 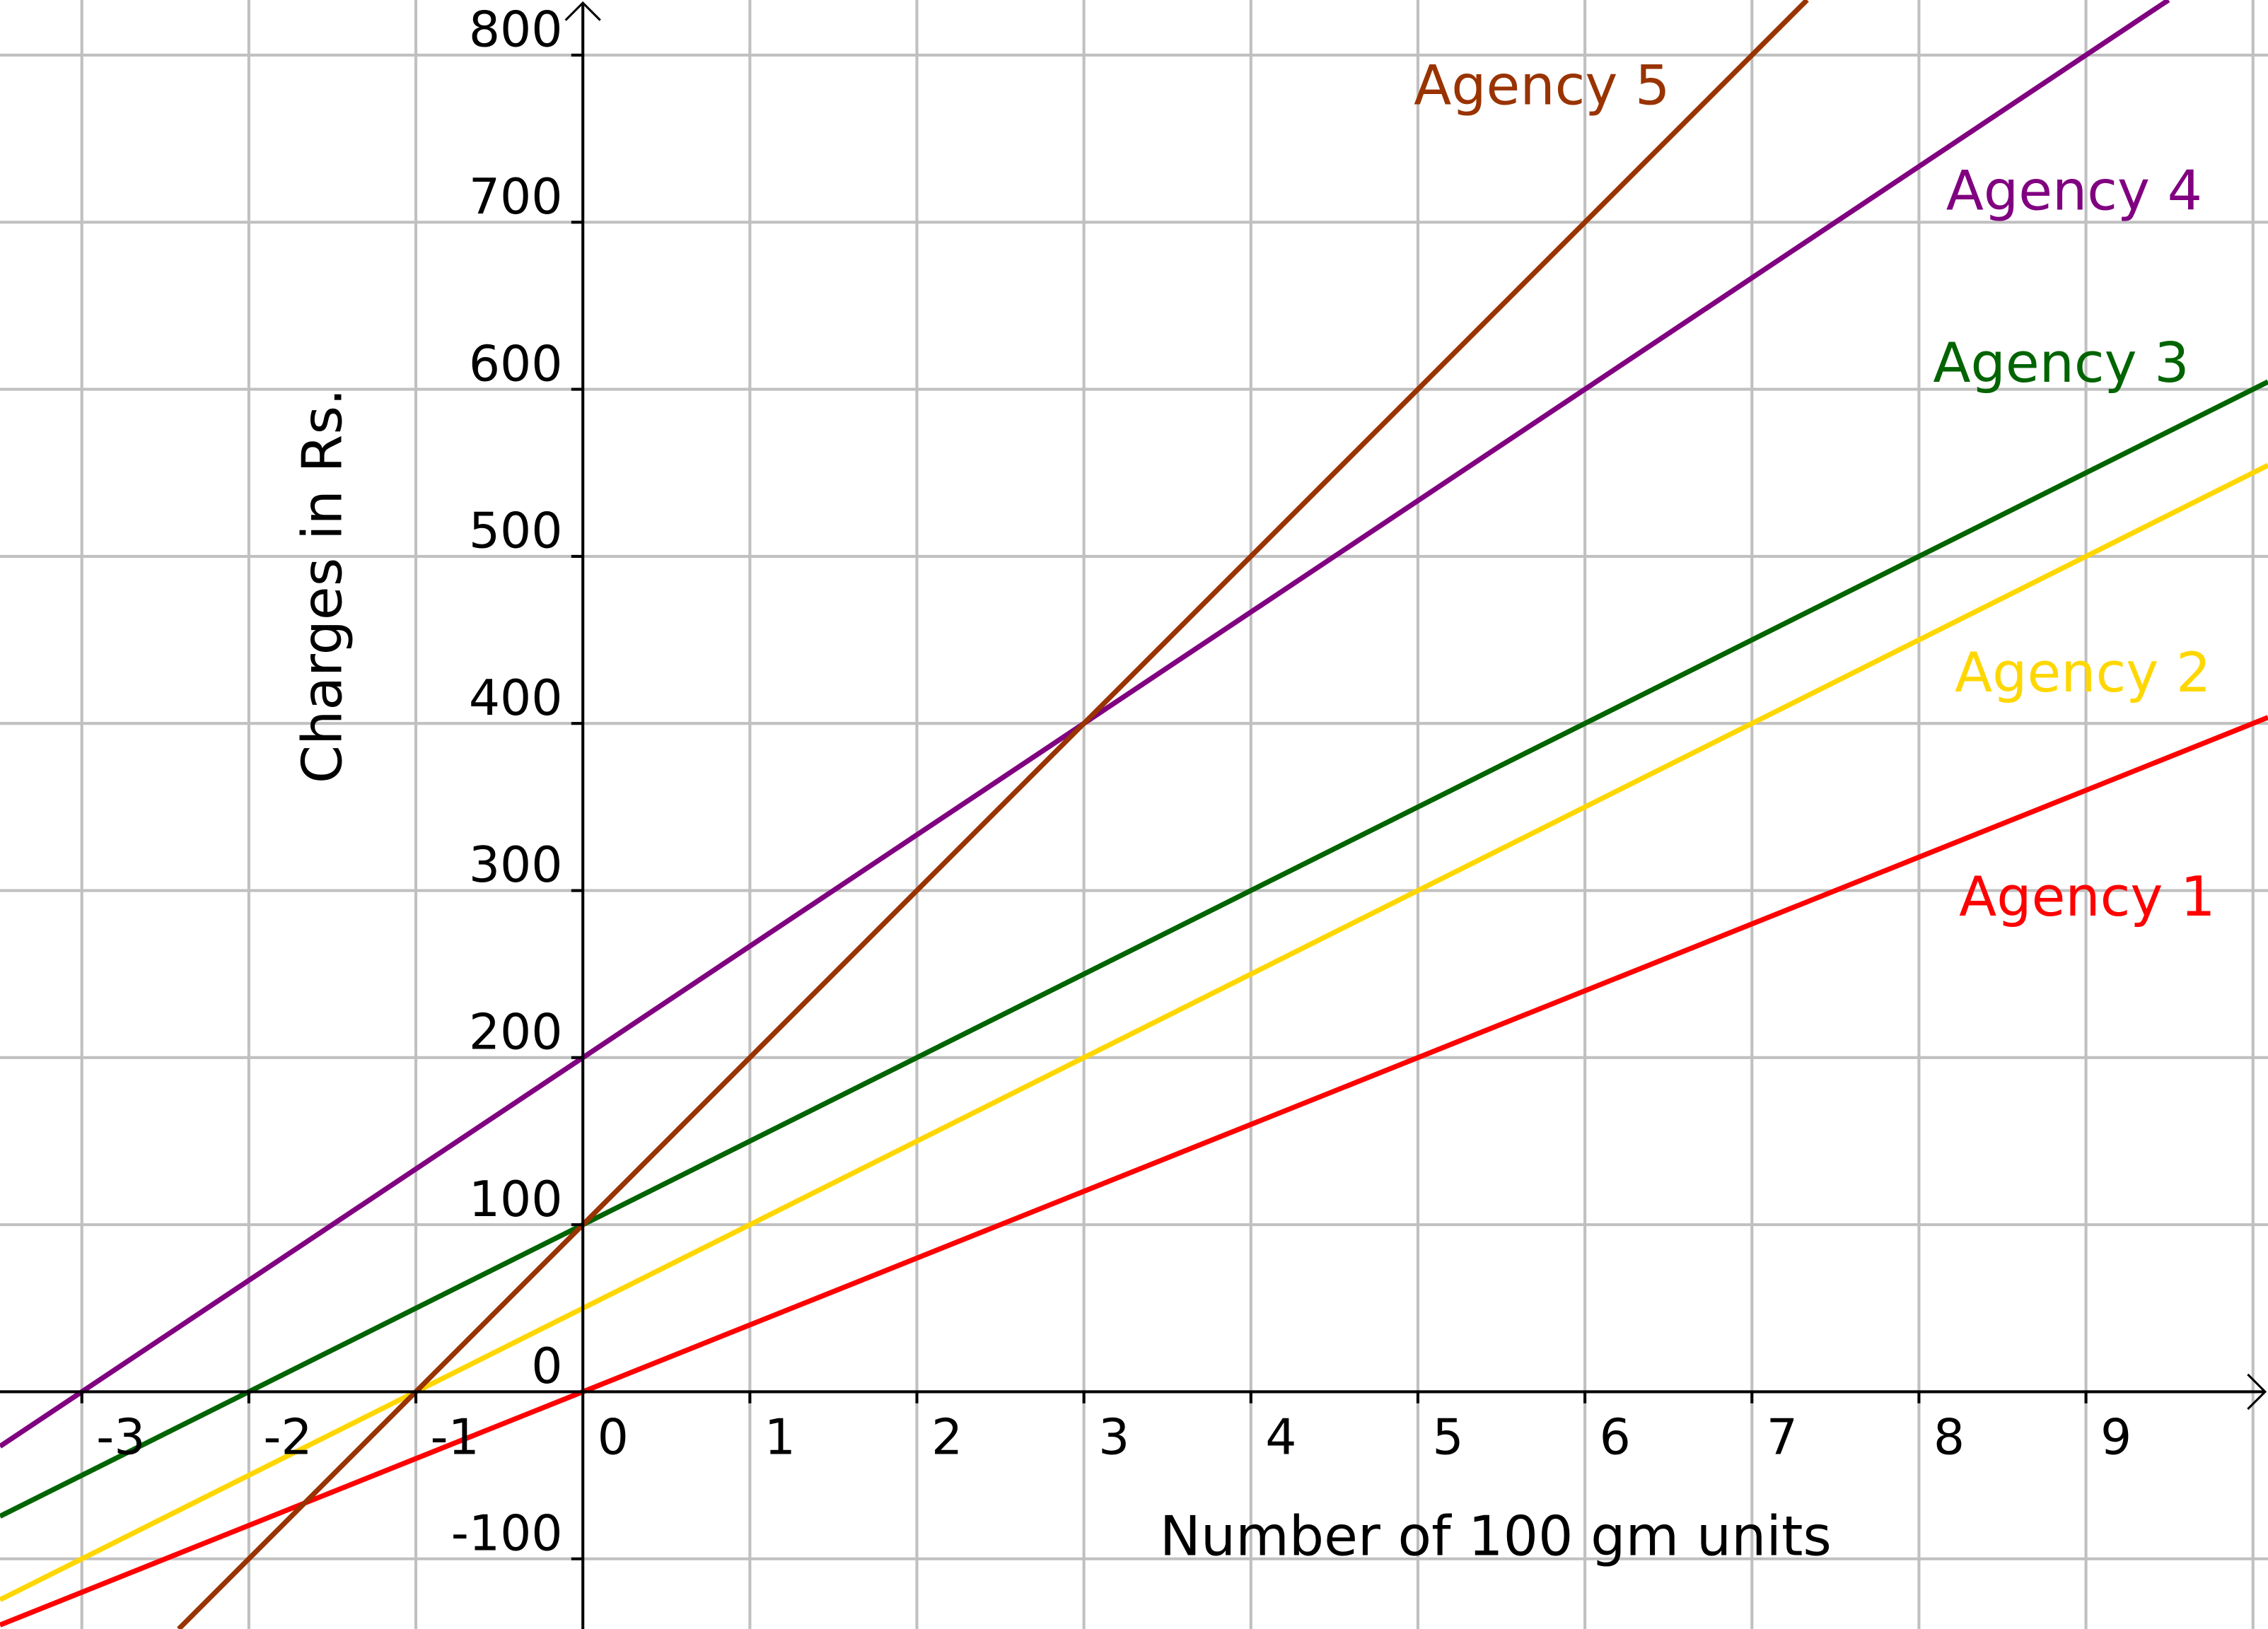 I want to click on y-tick-label: -100, so click(x=507, y=1533).